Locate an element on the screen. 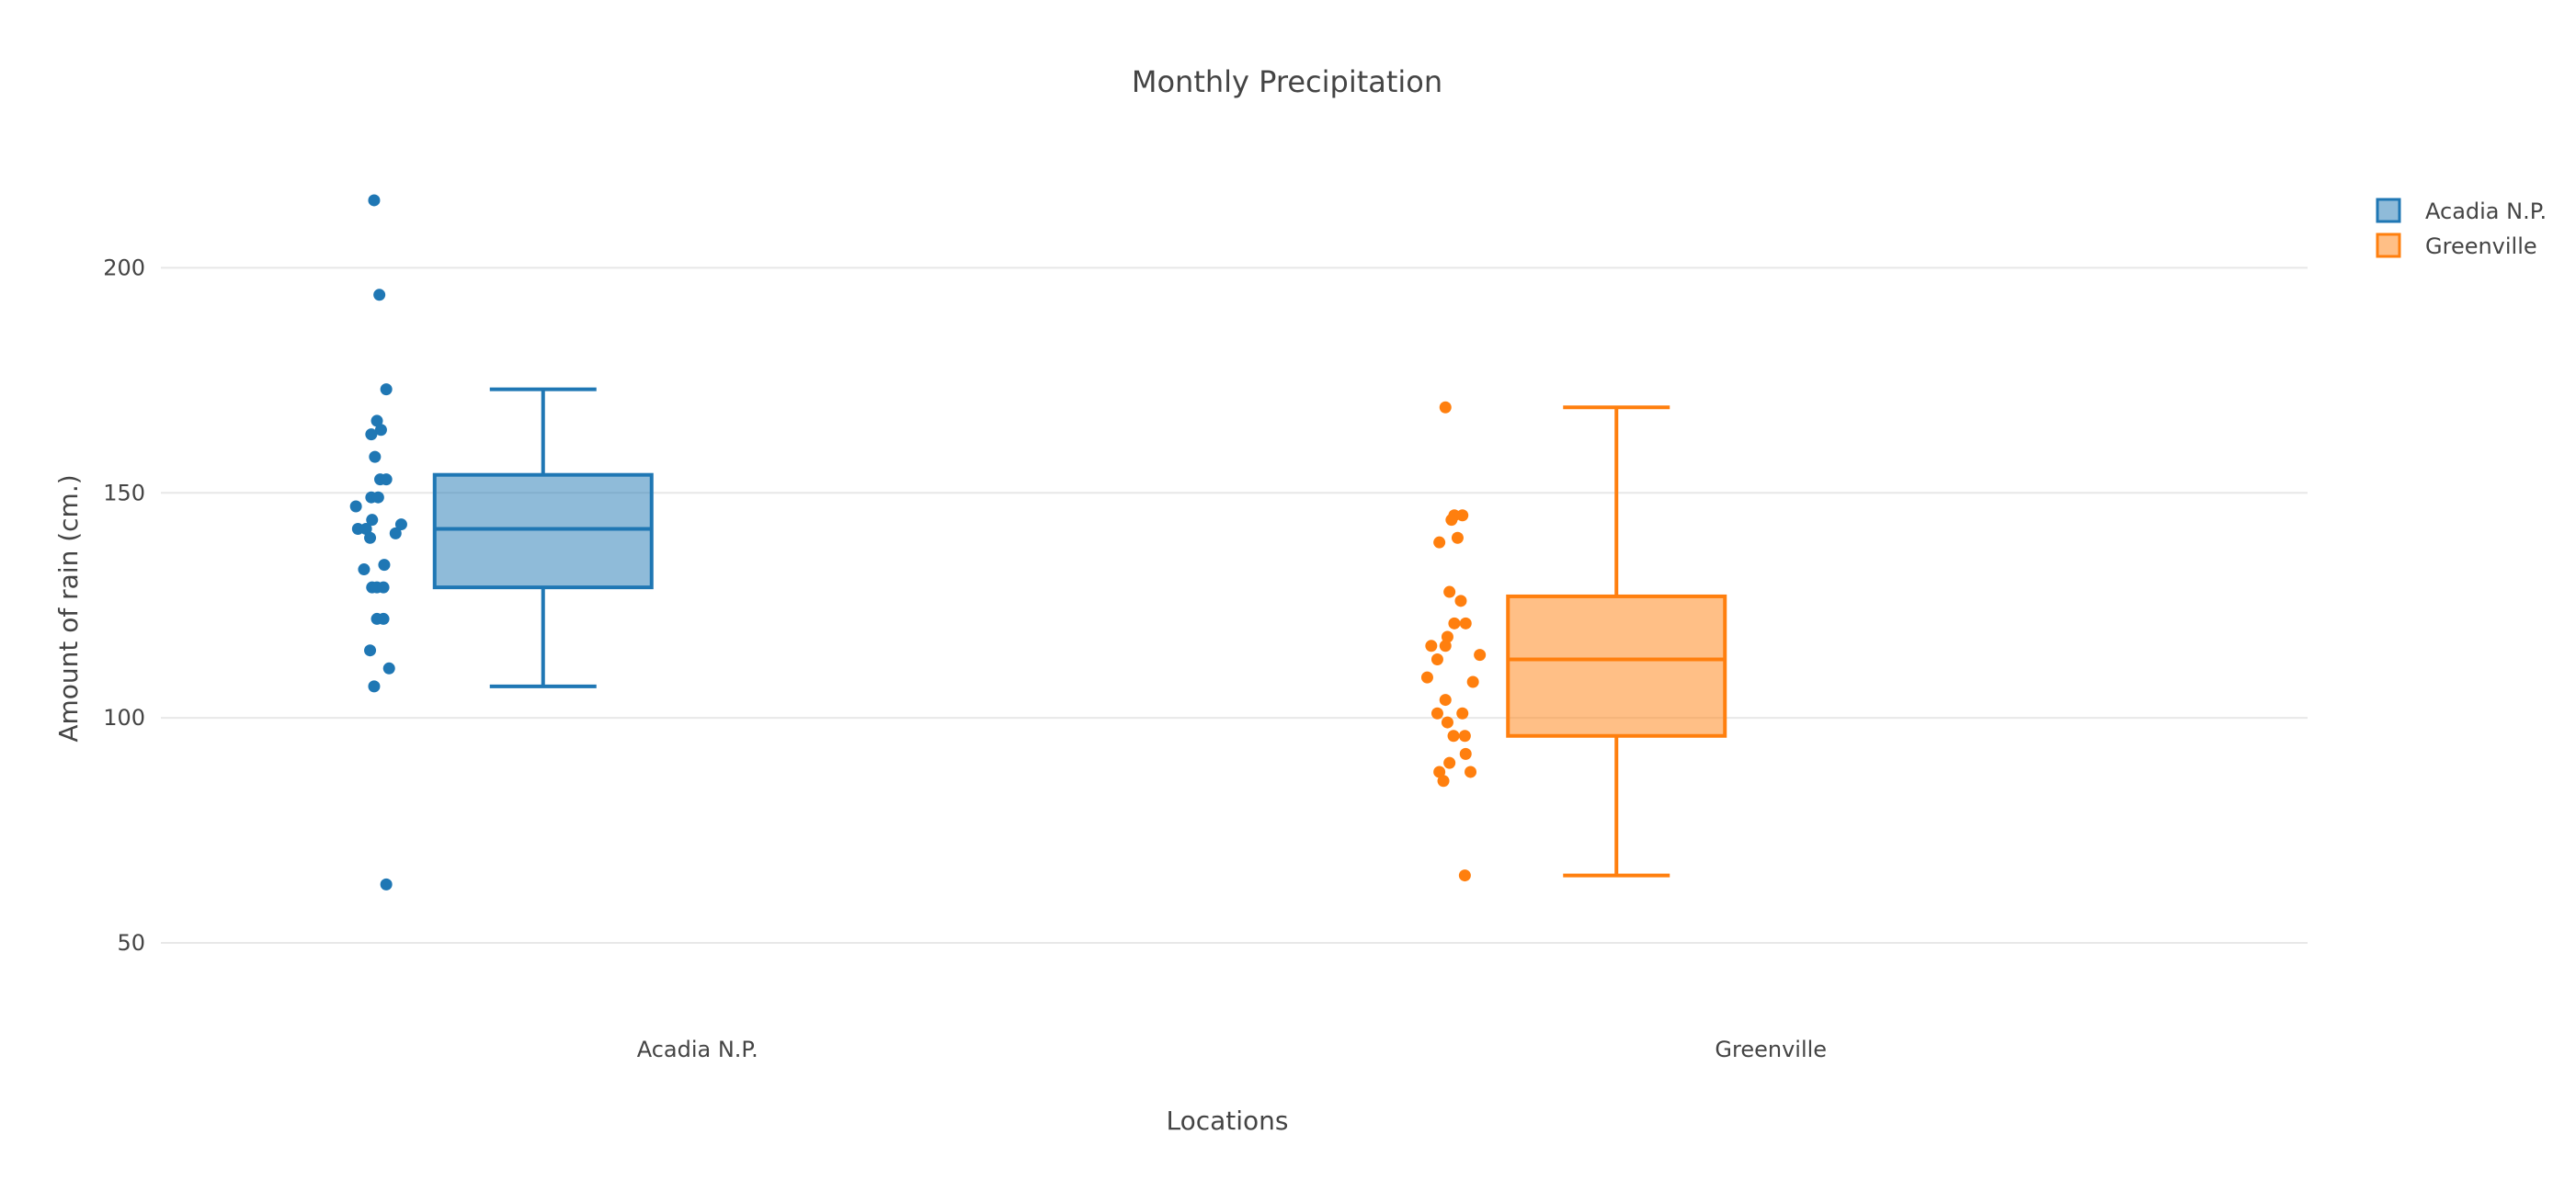 The width and height of the screenshot is (2576, 1180). legend-item: Acadia N.P. is located at coordinates (2461, 211).